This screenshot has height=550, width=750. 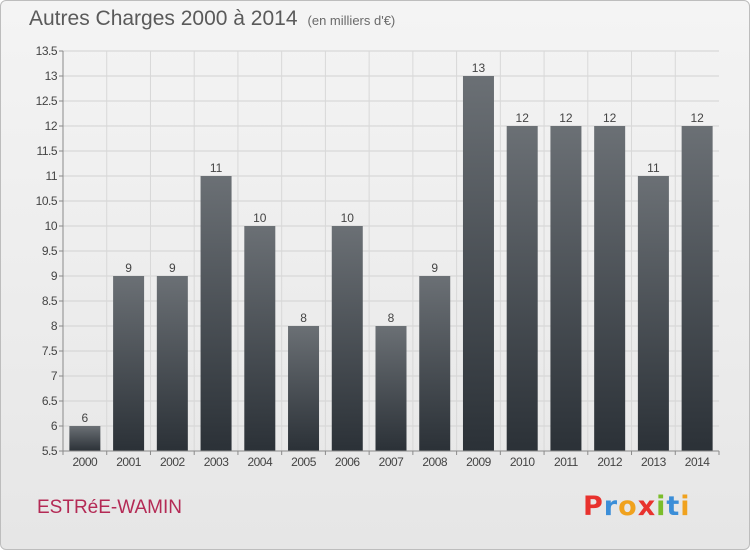 I want to click on y-tick-label: 10, so click(x=51, y=226).